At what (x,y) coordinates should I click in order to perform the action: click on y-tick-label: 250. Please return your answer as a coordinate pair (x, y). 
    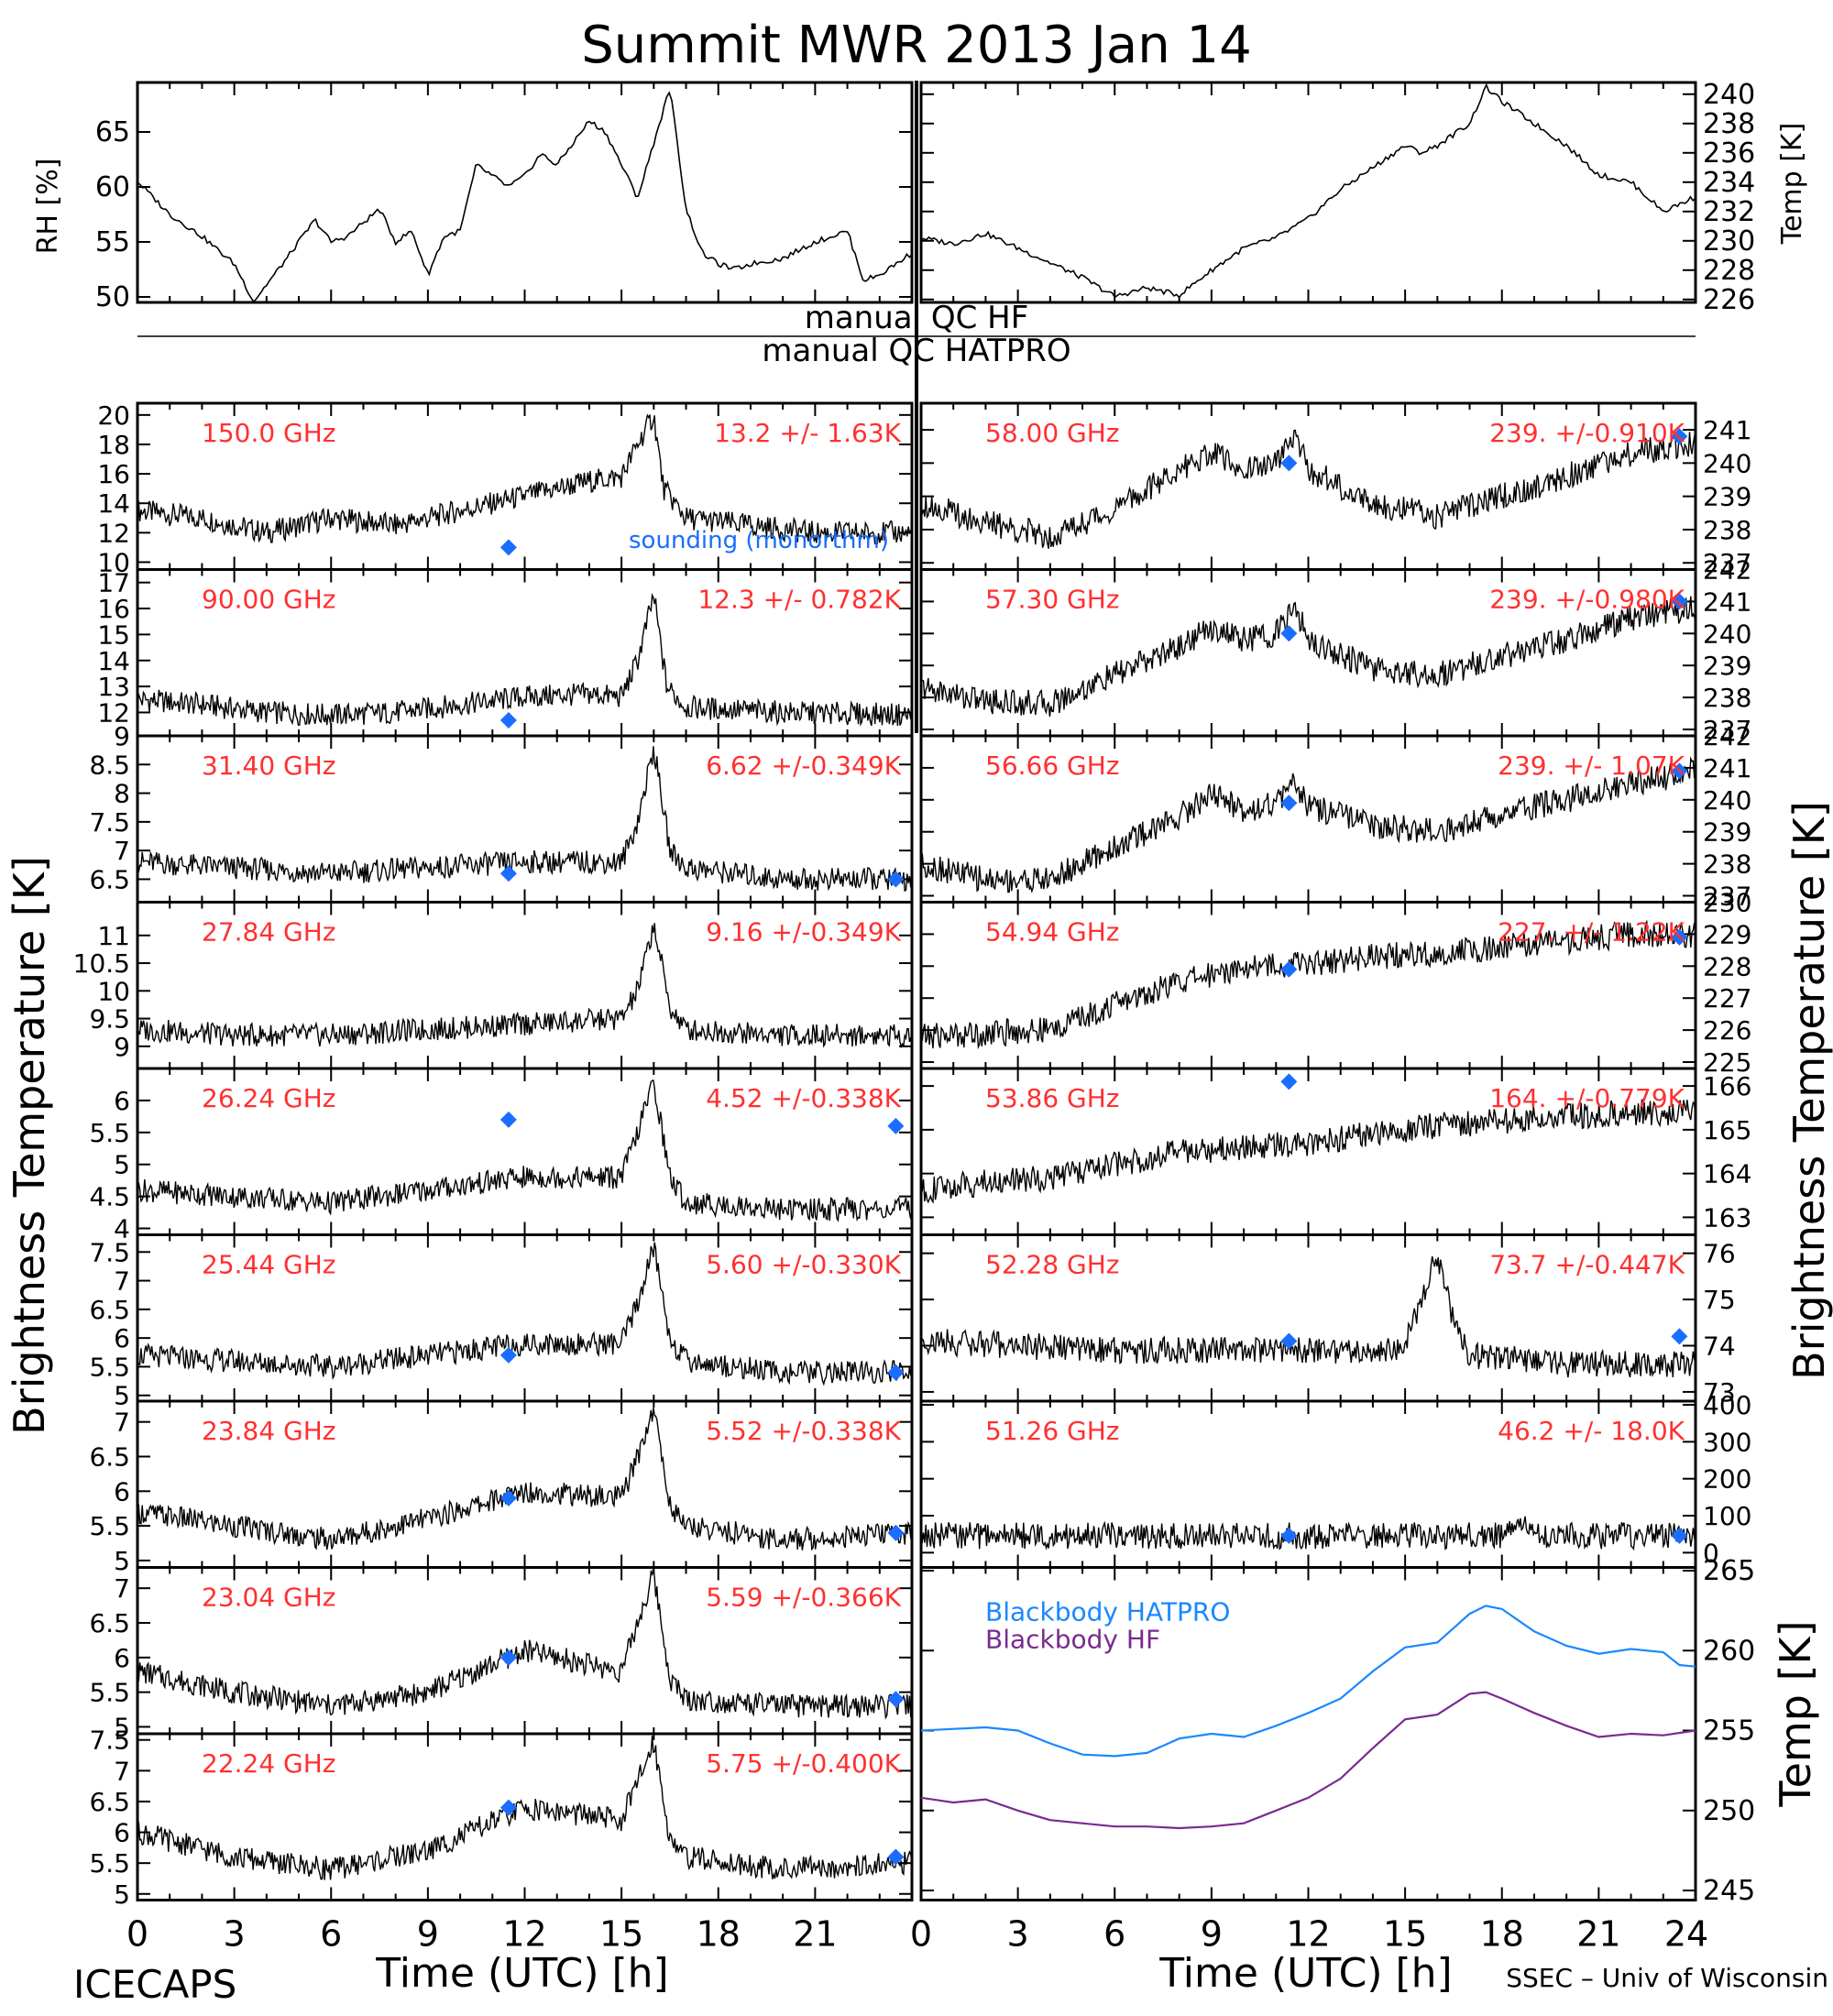
    Looking at the image, I should click on (1729, 1811).